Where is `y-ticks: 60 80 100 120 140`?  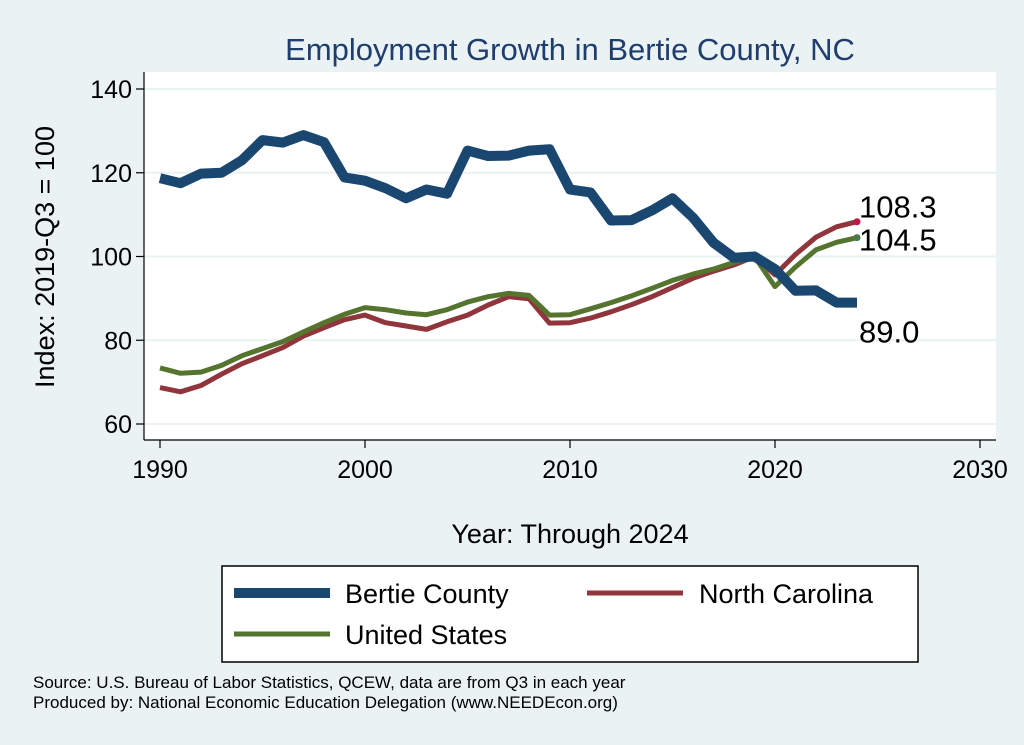
y-ticks: 60 80 100 120 140 is located at coordinates (117, 257).